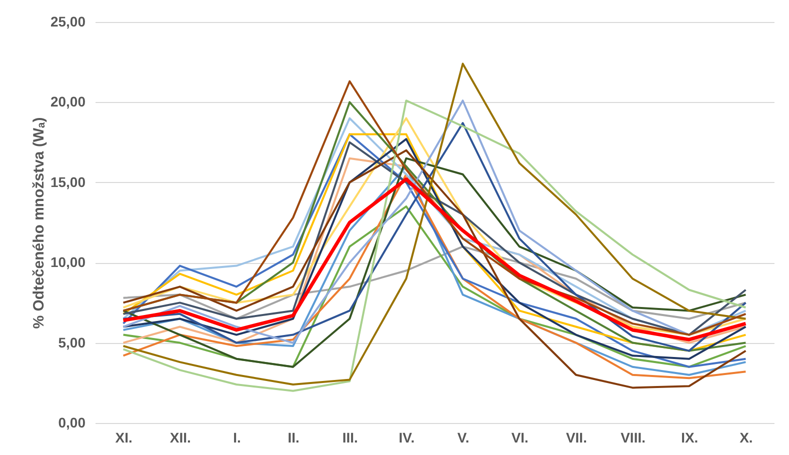 Image resolution: width=789 pixels, height=455 pixels. What do you see at coordinates (350, 438) in the screenshot?
I see `x-tick-label: III.` at bounding box center [350, 438].